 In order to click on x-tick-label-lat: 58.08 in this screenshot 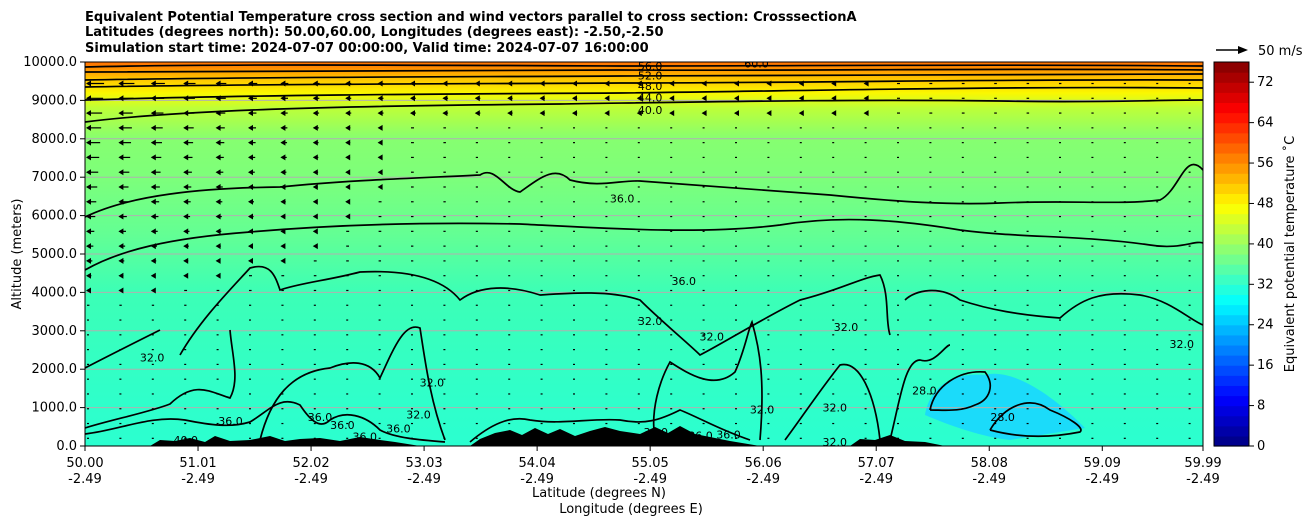, I will do `click(989, 463)`.